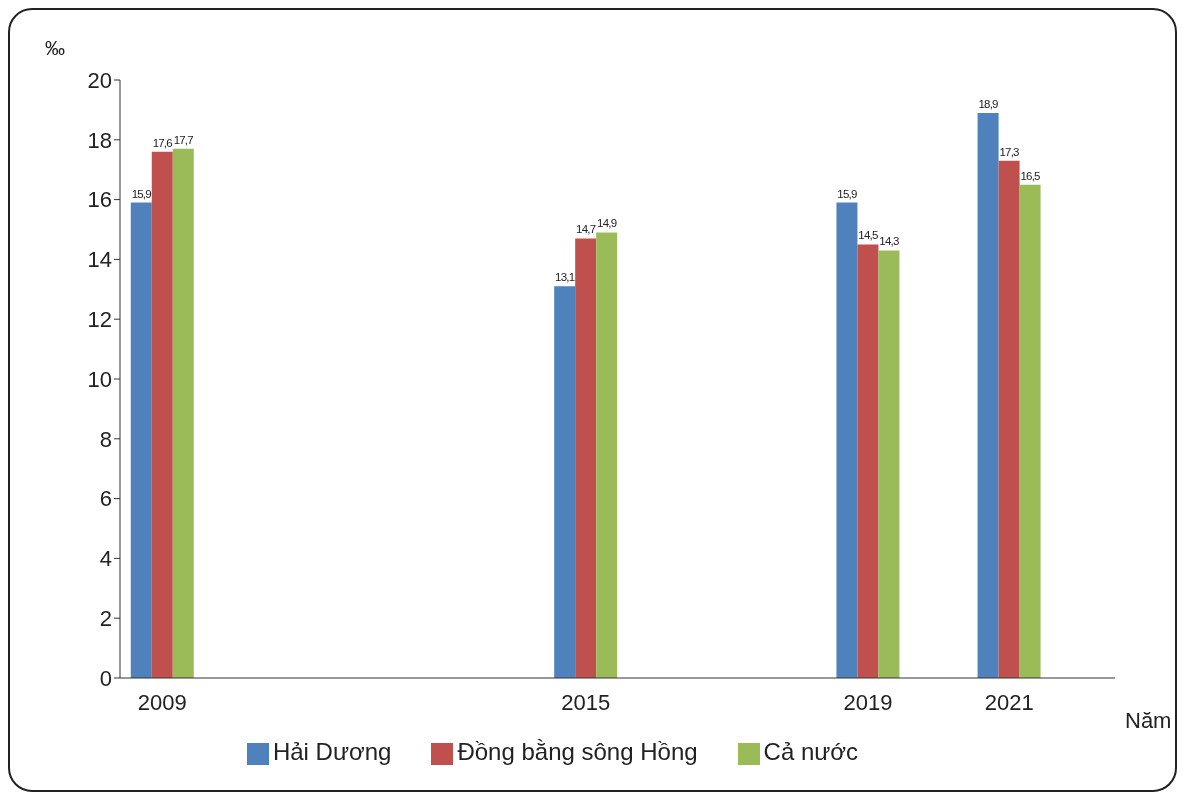 The height and width of the screenshot is (800, 1185). I want to click on y-tick-label: 2, so click(105, 619).